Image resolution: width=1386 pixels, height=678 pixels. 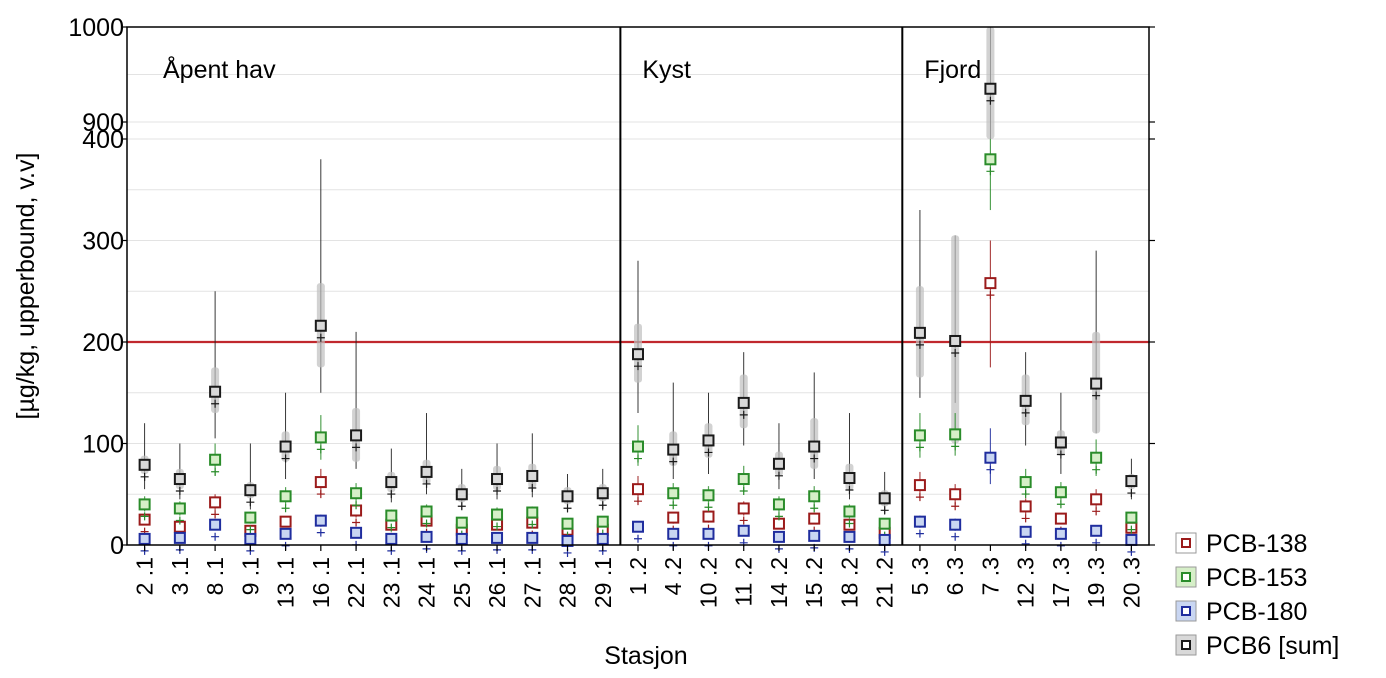 What do you see at coordinates (568, 582) in the screenshot?
I see `x-tick-label: 28 .1` at bounding box center [568, 582].